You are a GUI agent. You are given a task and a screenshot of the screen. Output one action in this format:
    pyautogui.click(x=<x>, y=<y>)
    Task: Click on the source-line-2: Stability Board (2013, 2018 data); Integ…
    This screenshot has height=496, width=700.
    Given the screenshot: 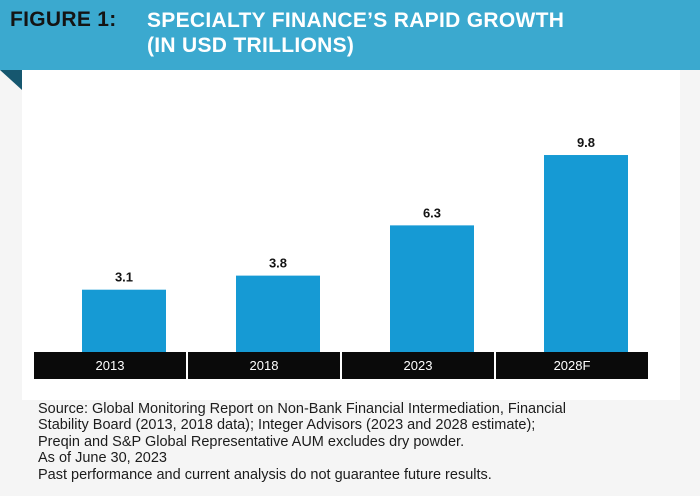 What is the action you would take?
    pyautogui.click(x=287, y=425)
    